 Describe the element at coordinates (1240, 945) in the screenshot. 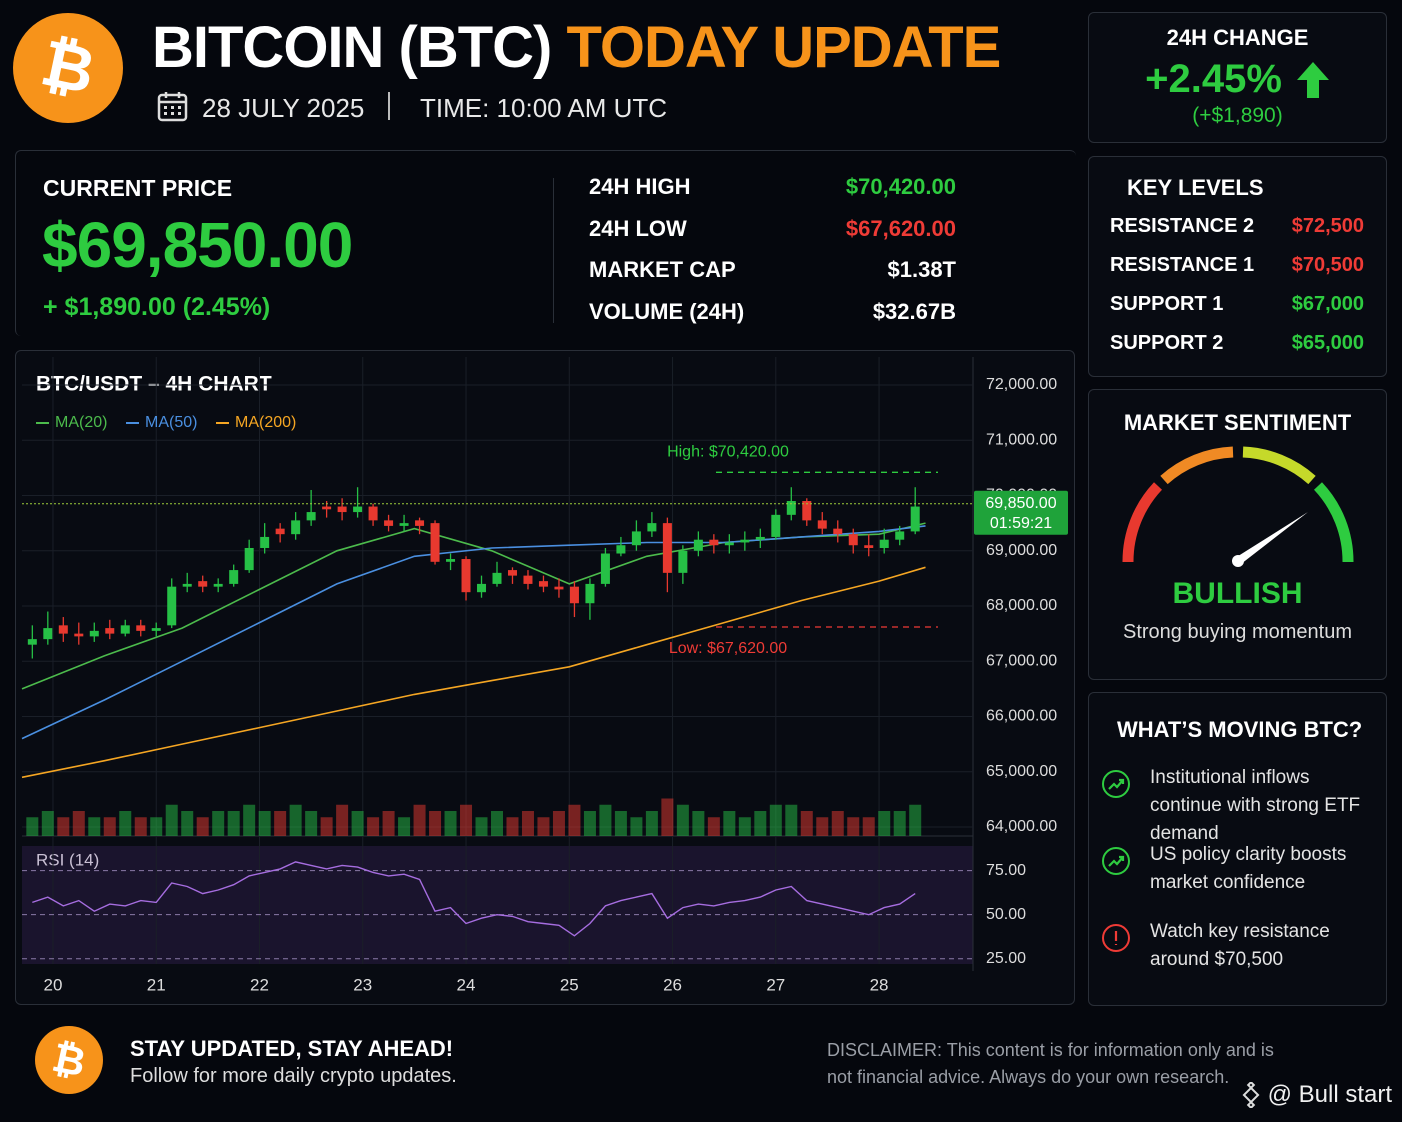

I see `item-text: Watch key resistance around $70,500` at that location.